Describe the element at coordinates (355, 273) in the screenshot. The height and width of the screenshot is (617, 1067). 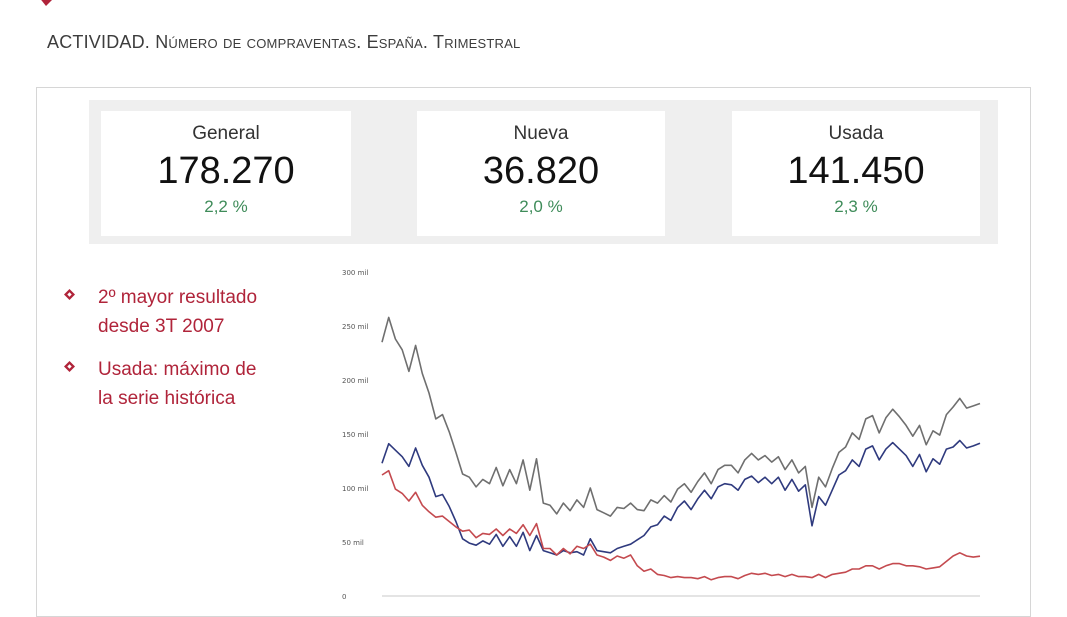
I see `y-tick-label: 300 mil` at that location.